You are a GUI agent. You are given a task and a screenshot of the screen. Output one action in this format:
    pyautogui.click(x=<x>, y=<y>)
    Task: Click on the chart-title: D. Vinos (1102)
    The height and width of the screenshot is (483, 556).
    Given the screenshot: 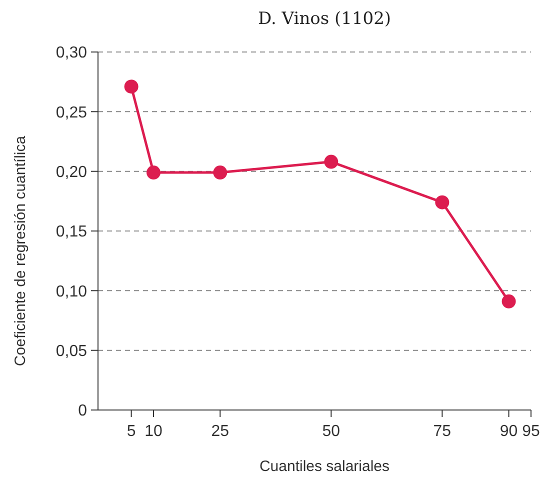 What is the action you would take?
    pyautogui.click(x=325, y=19)
    